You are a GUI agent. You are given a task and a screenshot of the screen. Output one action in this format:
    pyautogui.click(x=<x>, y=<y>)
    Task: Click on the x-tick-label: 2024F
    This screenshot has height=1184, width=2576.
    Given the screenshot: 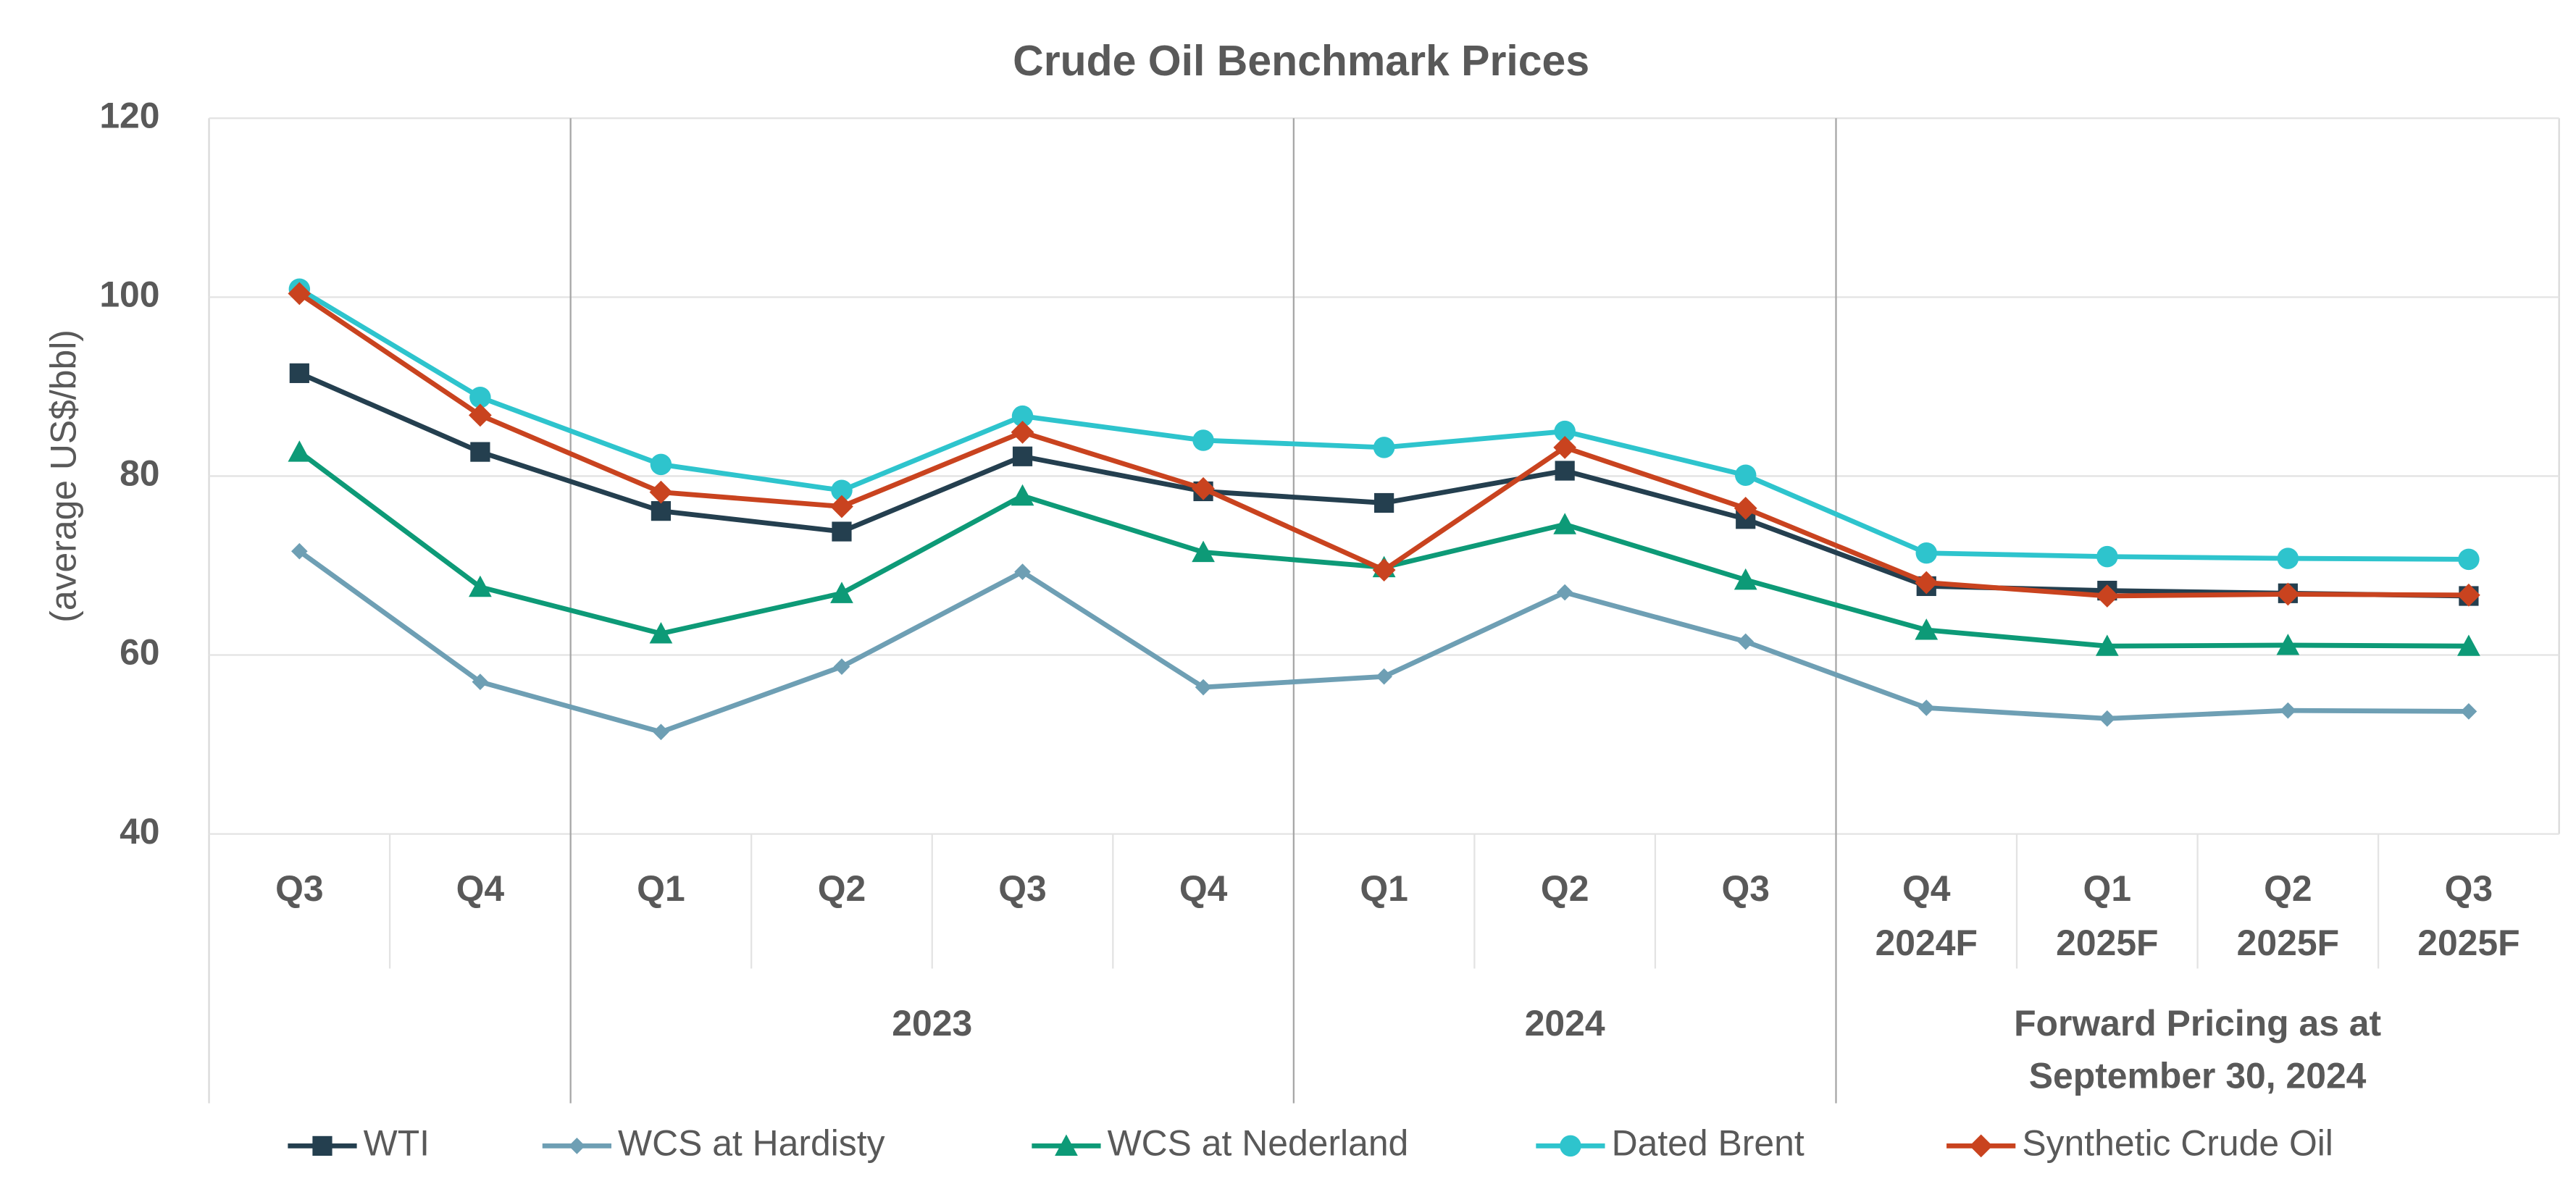 What is the action you would take?
    pyautogui.click(x=1926, y=943)
    